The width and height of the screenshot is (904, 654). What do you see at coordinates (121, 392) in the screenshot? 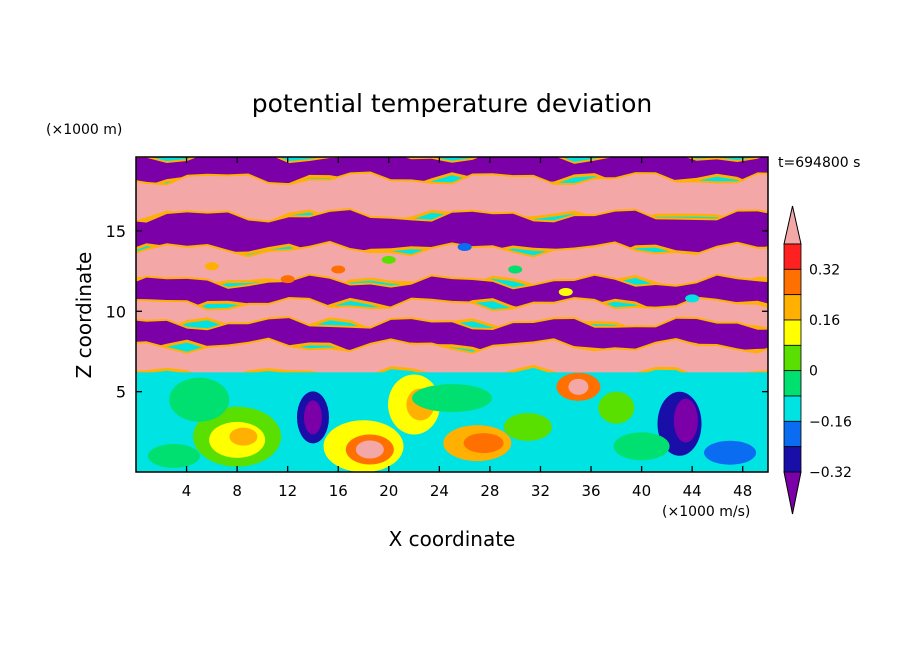
I see `y-tick-label: 5` at bounding box center [121, 392].